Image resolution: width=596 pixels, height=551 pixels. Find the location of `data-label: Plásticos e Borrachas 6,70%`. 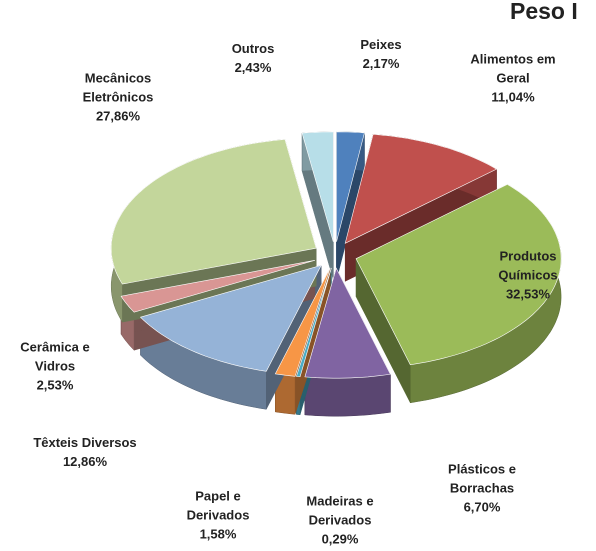

data-label: Plásticos e Borrachas 6,70% is located at coordinates (482, 488).